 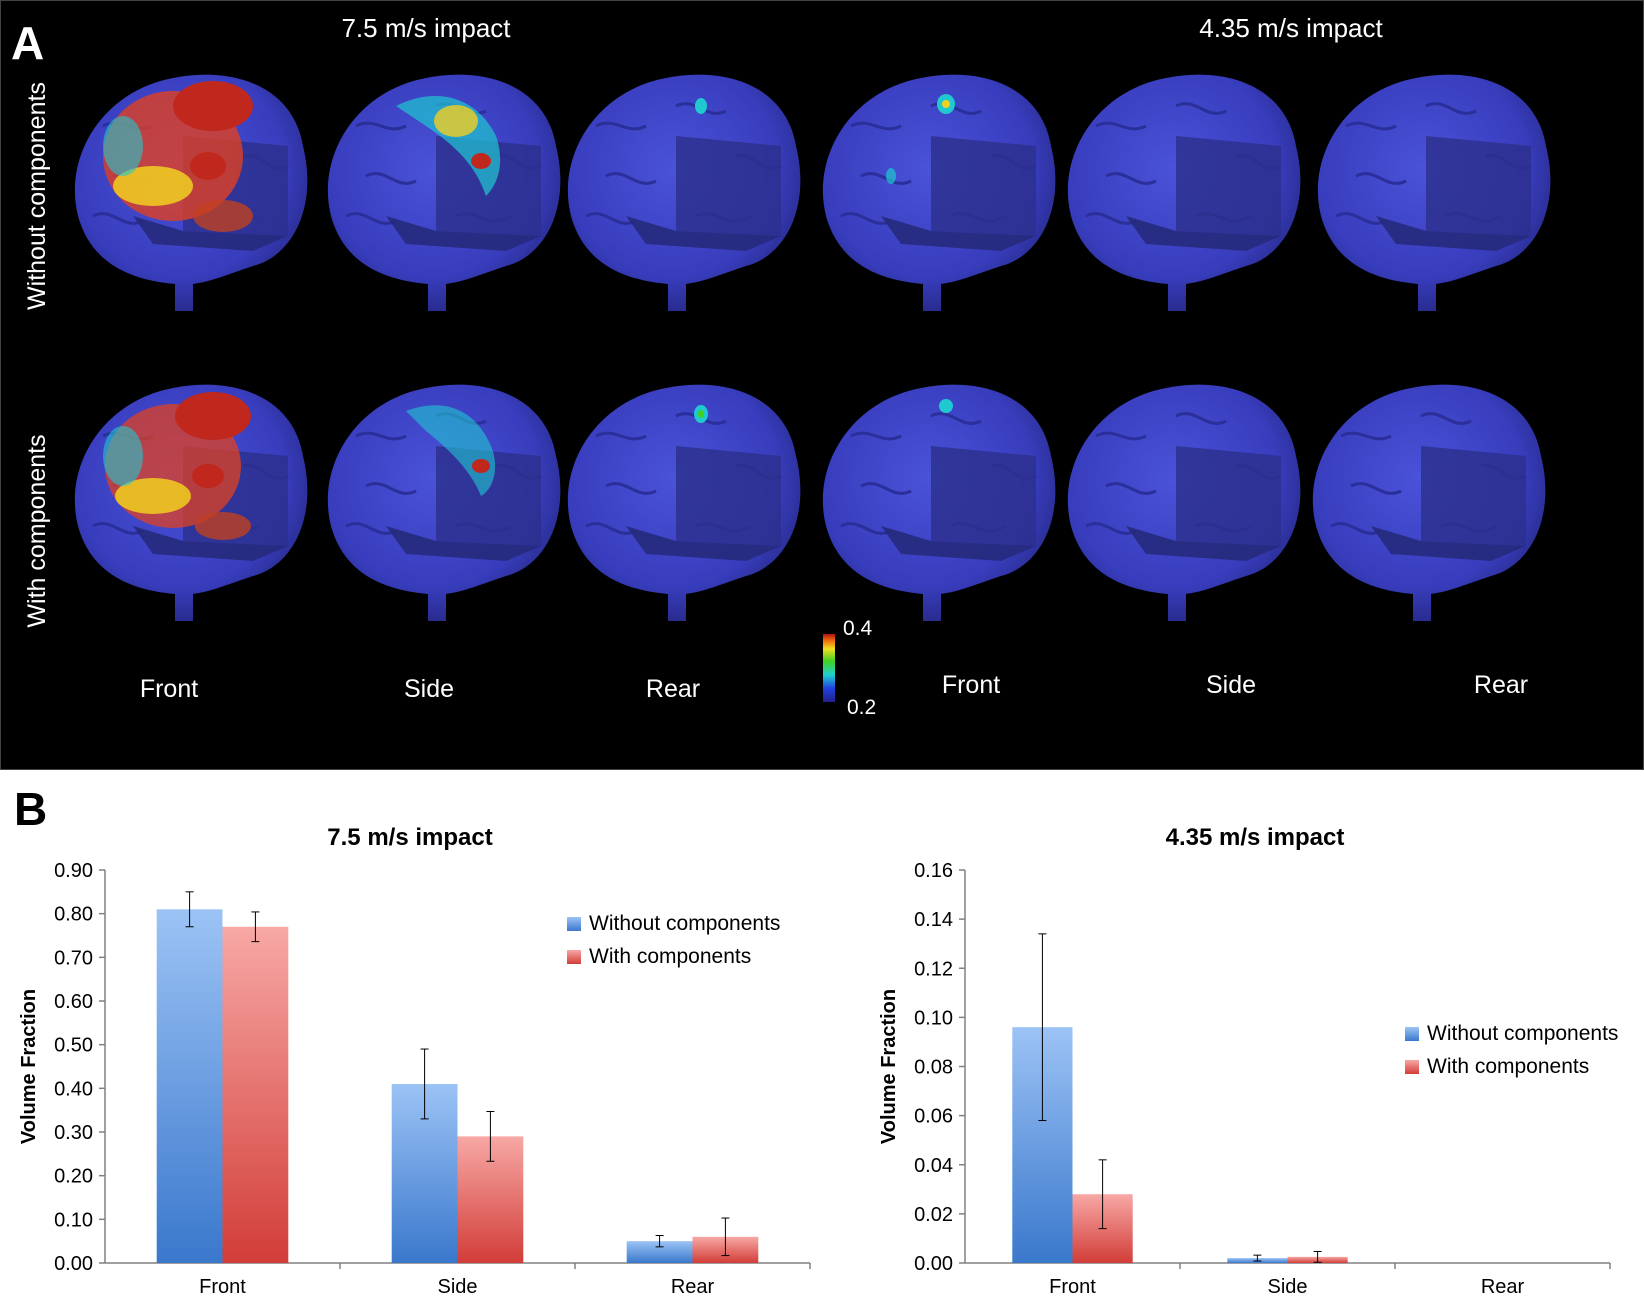 What do you see at coordinates (73, 1133) in the screenshot?
I see `y-tick-label: 0.30` at bounding box center [73, 1133].